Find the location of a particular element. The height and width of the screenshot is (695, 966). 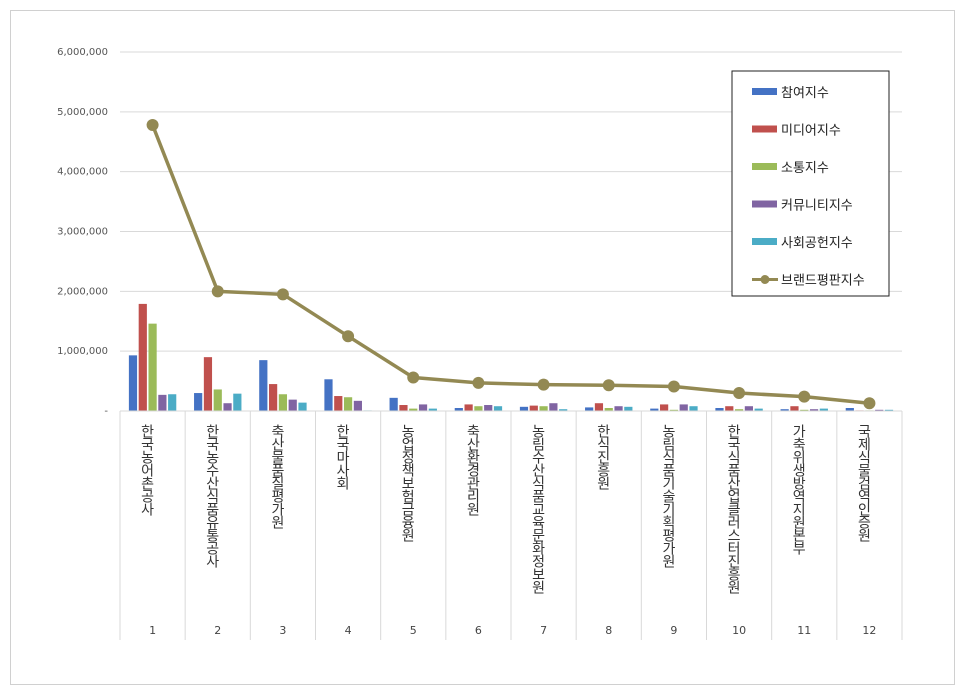

y-tick-label: 3,000,000 is located at coordinates (82, 232).